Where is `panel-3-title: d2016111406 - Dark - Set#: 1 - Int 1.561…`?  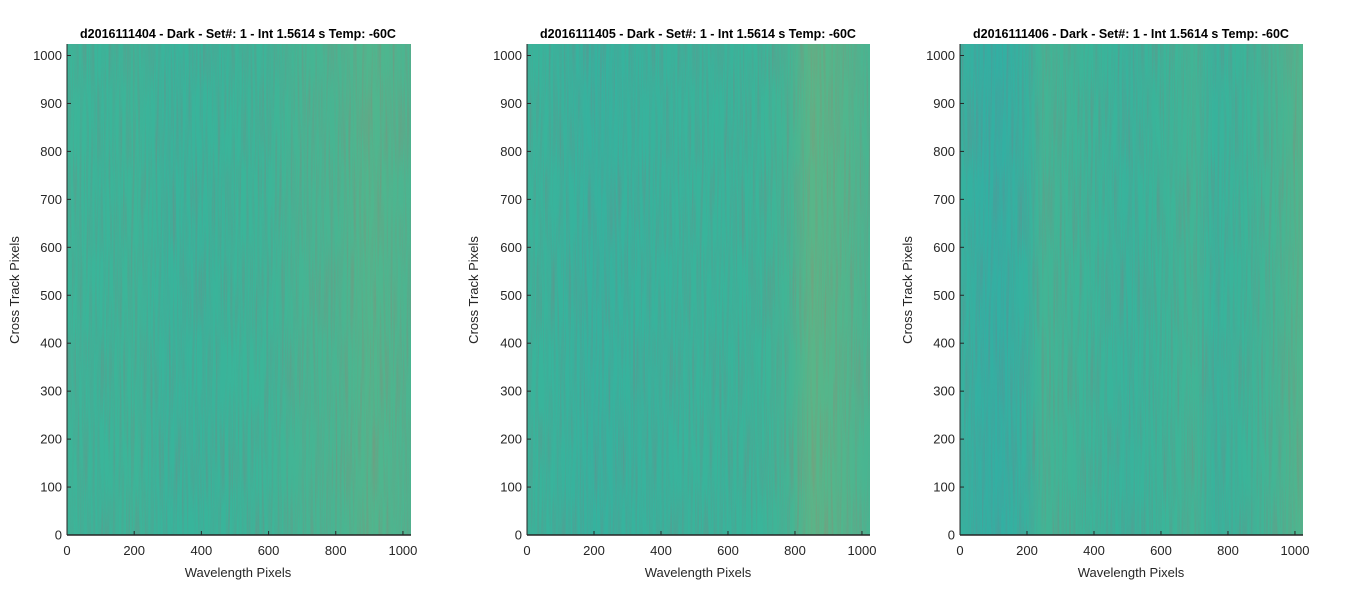 panel-3-title: d2016111406 - Dark - Set#: 1 - Int 1.561… is located at coordinates (1131, 34).